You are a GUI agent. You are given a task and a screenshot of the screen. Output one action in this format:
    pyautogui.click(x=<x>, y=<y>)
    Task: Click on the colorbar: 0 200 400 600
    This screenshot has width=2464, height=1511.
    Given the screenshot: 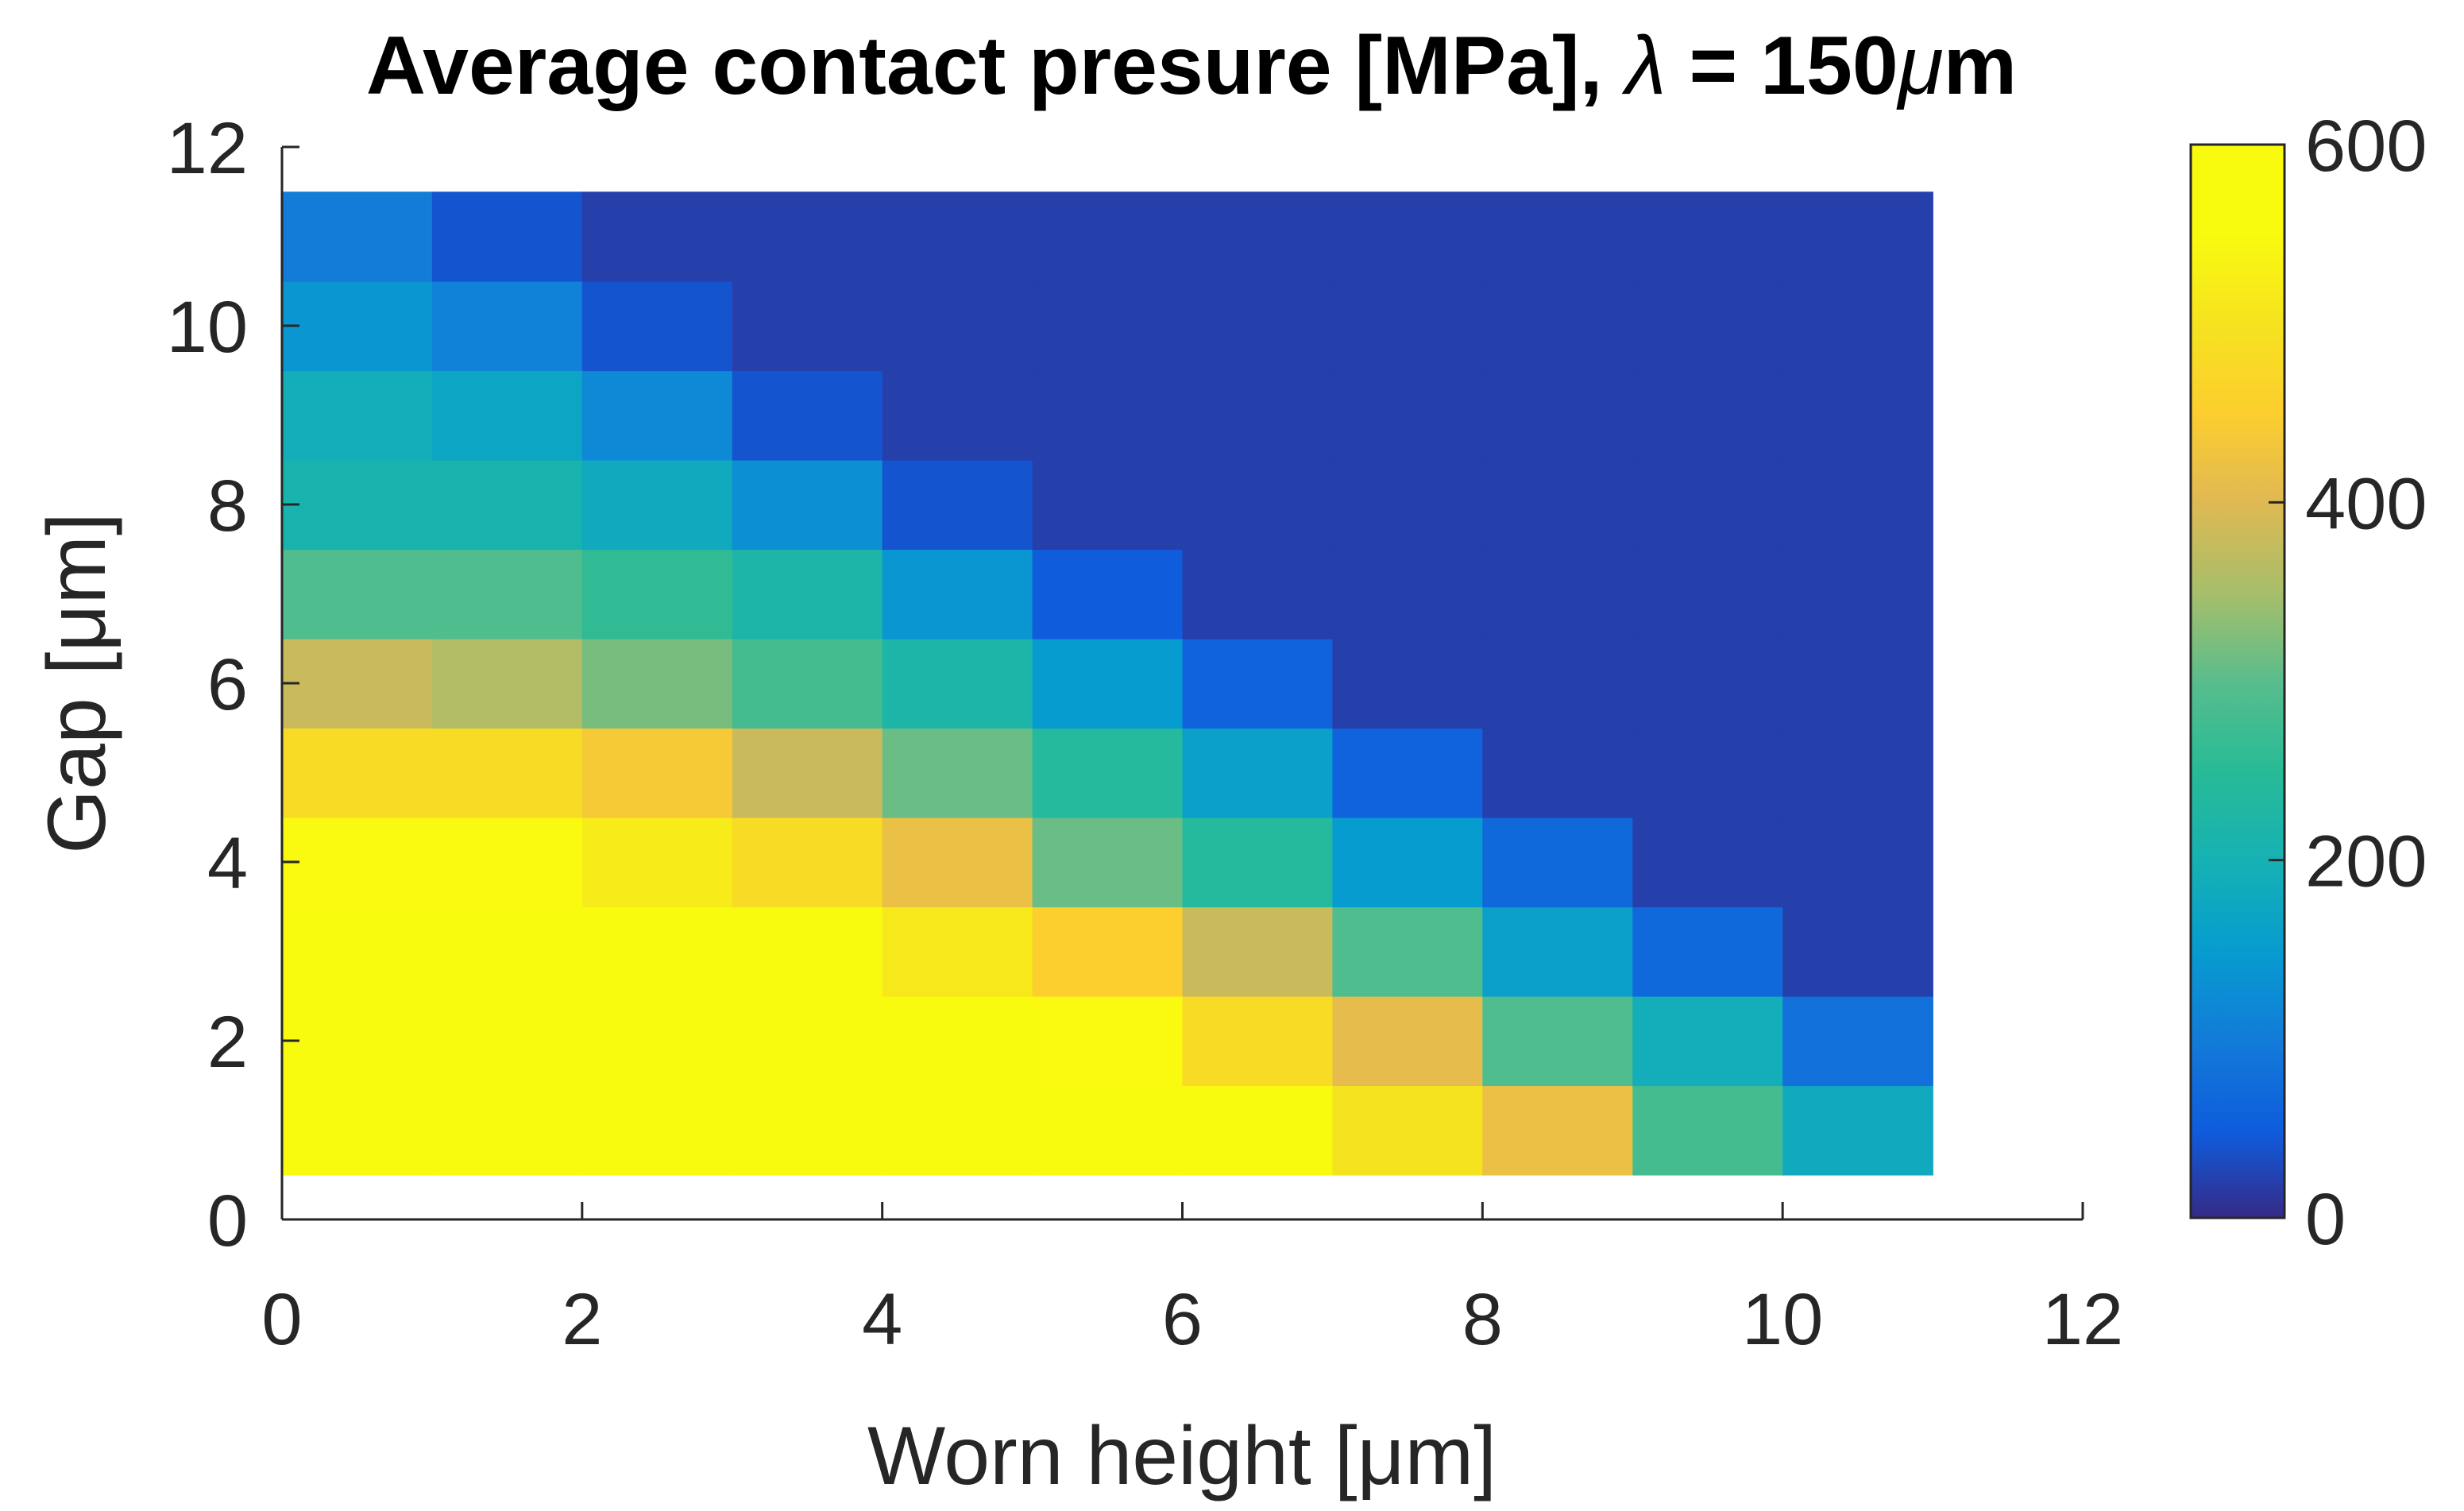 What is the action you would take?
    pyautogui.click(x=2308, y=683)
    